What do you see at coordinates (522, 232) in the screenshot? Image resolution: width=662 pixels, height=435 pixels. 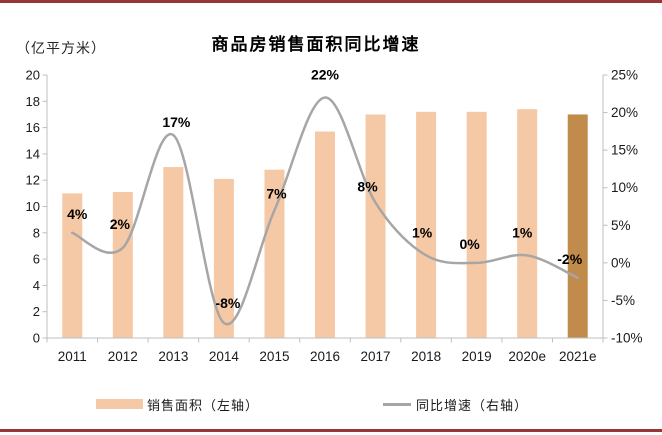 I see `point-label-2020e: 1%` at bounding box center [522, 232].